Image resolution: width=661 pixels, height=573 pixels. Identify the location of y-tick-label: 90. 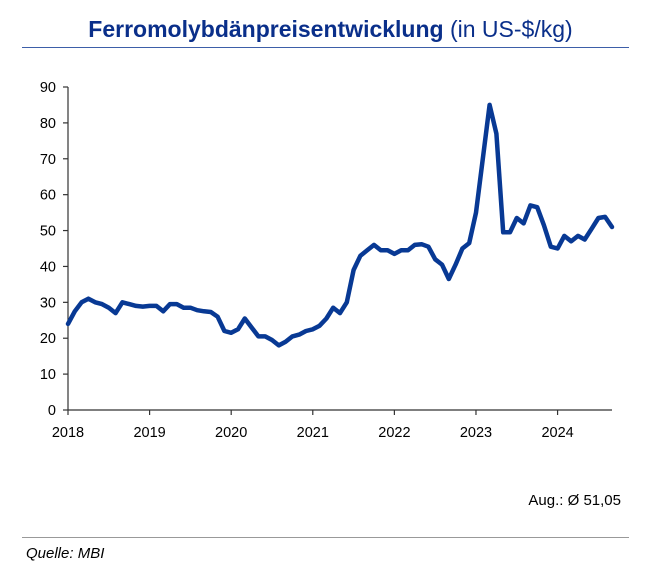
(48, 88).